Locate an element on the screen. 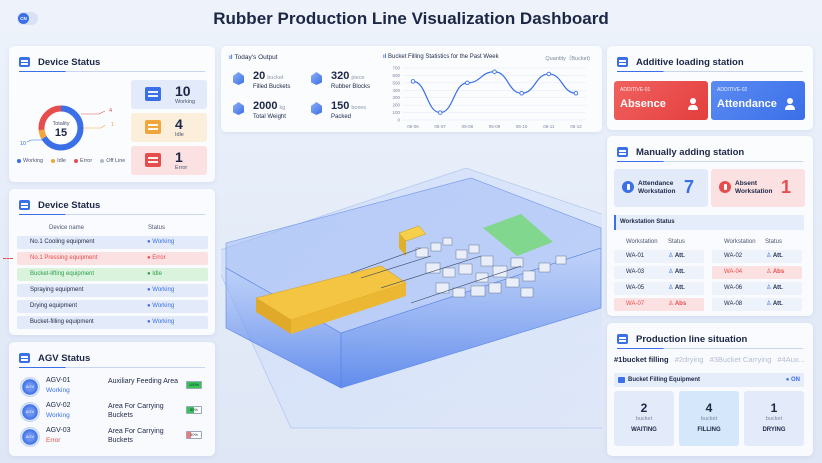 The width and height of the screenshot is (822, 463). drying-value: 1 is located at coordinates (774, 408).